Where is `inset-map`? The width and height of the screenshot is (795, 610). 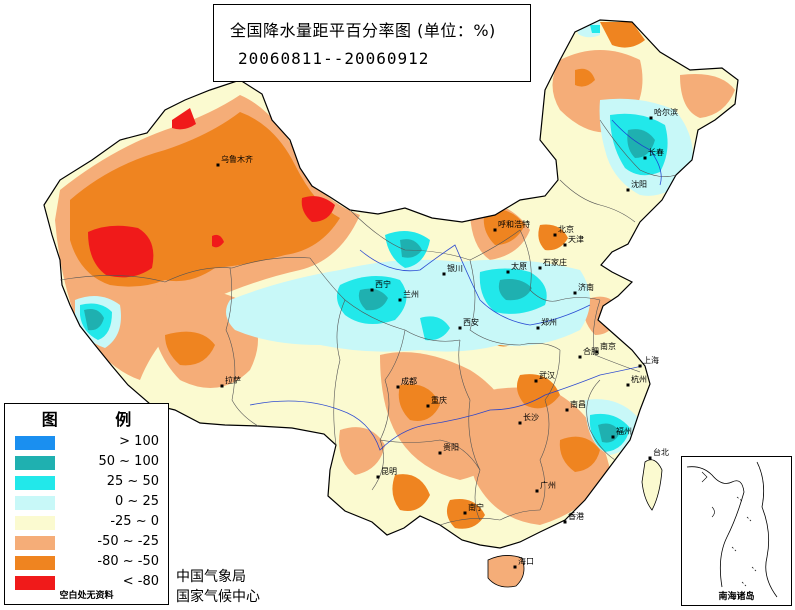 inset-map is located at coordinates (732, 529).